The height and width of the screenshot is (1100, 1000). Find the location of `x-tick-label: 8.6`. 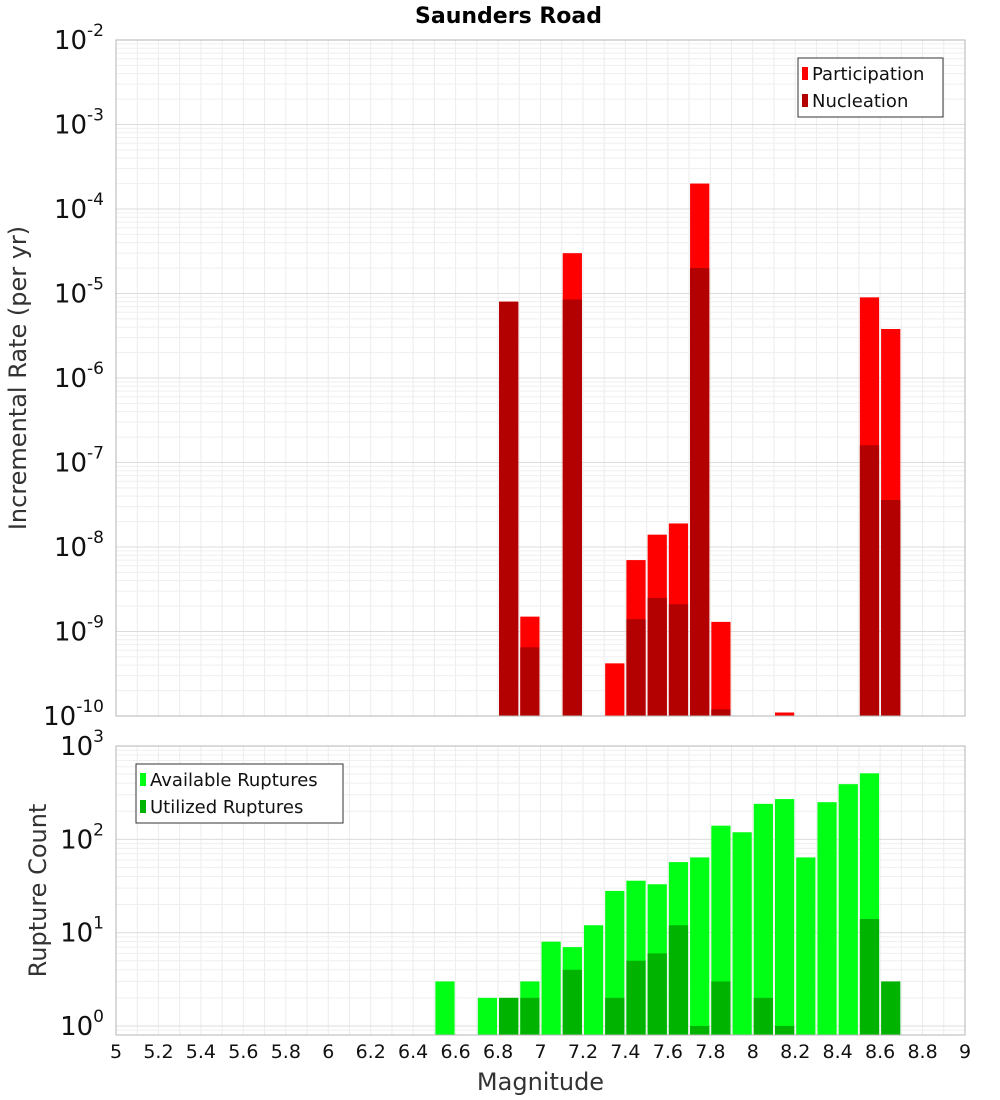

x-tick-label: 8.6 is located at coordinates (880, 1052).